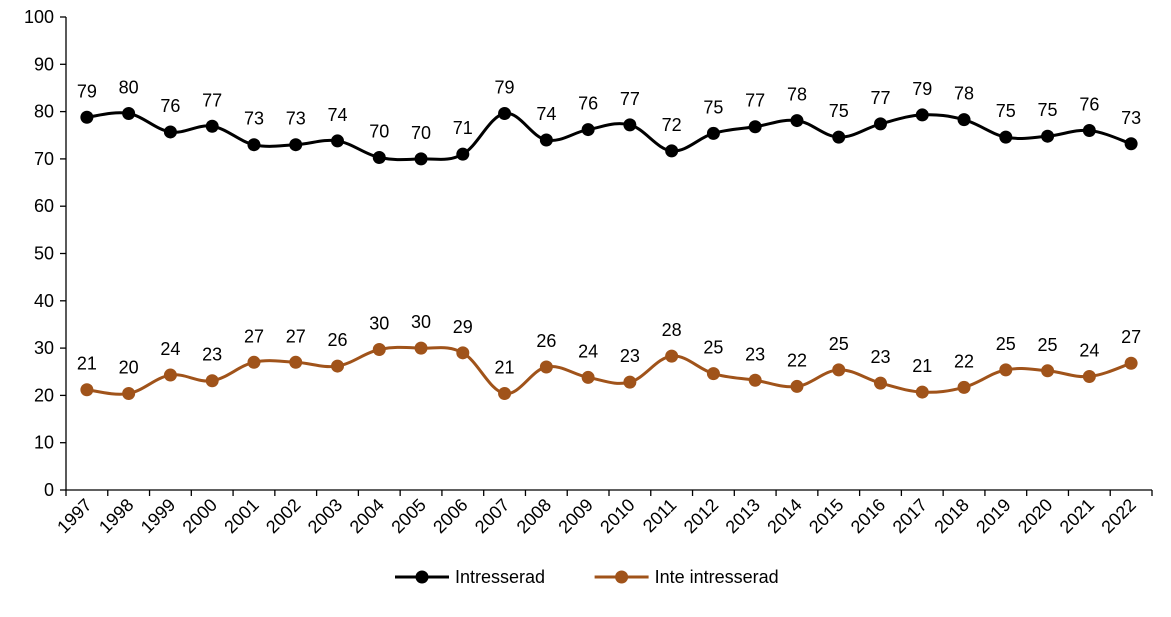  What do you see at coordinates (534, 516) in the screenshot?
I see `x-tick-label: 2008` at bounding box center [534, 516].